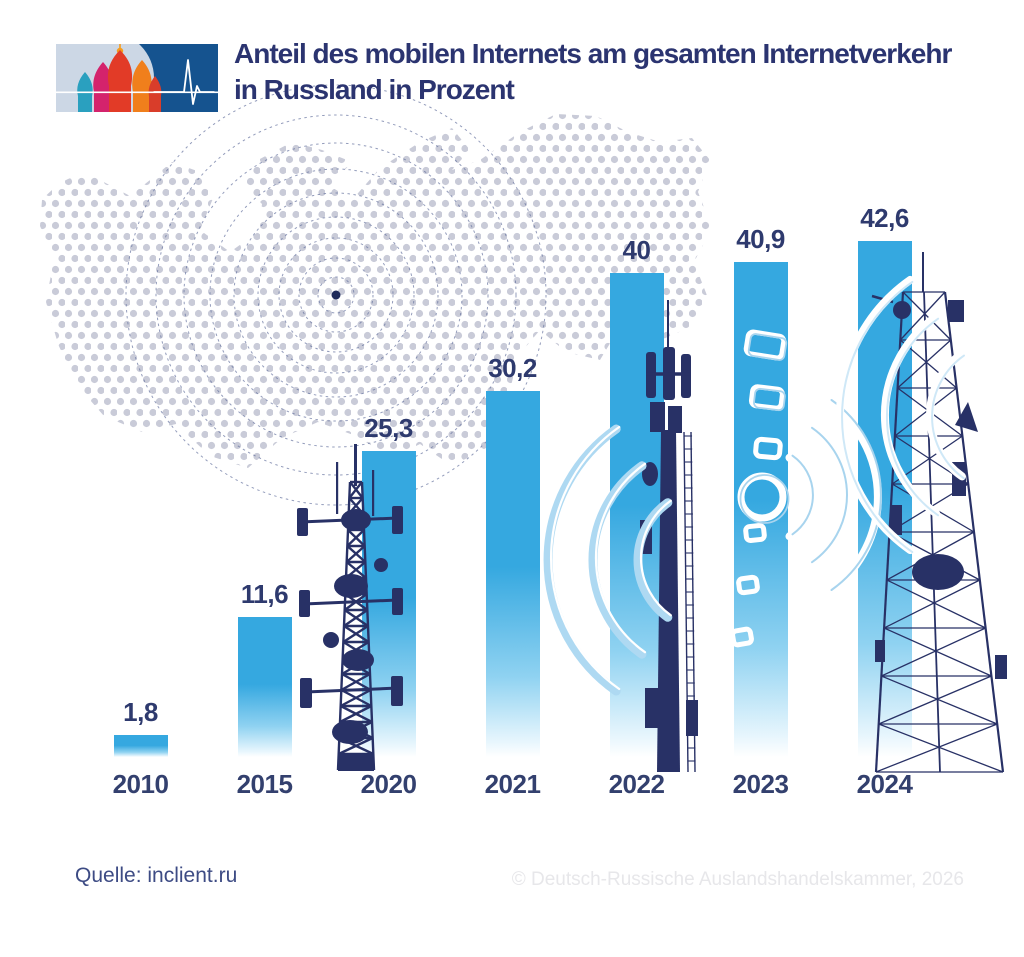 The height and width of the screenshot is (957, 1024). Describe the element at coordinates (636, 784) in the screenshot. I see `bar-year-label: 2022` at that location.